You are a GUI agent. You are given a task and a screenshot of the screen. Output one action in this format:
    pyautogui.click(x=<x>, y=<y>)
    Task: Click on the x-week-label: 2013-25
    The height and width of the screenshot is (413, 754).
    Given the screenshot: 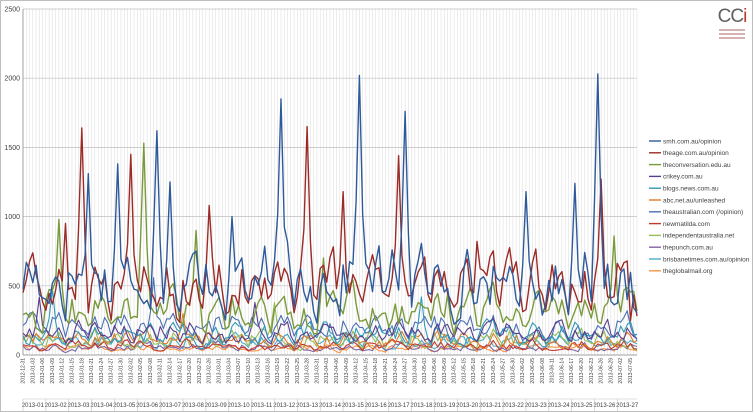 What is the action you would take?
    pyautogui.click(x=581, y=406)
    